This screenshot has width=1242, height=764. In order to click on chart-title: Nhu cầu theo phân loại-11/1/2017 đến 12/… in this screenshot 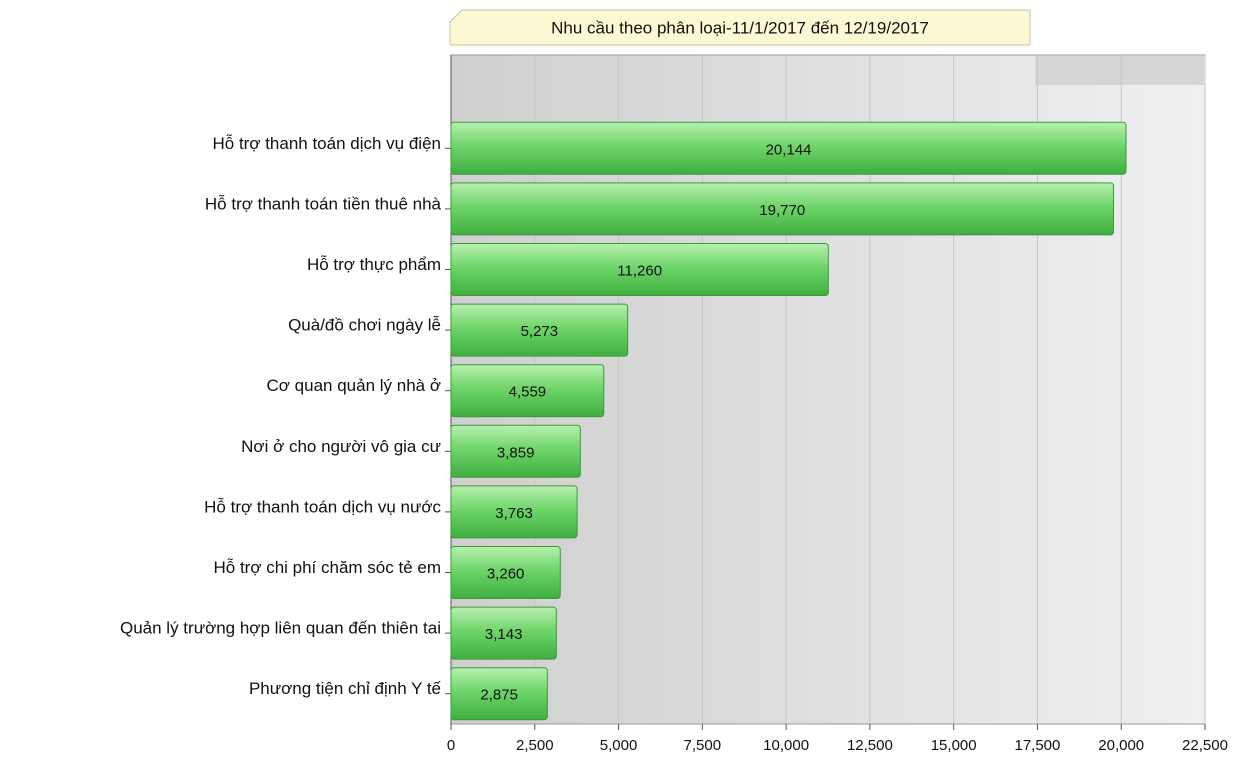, I will do `click(740, 27)`.